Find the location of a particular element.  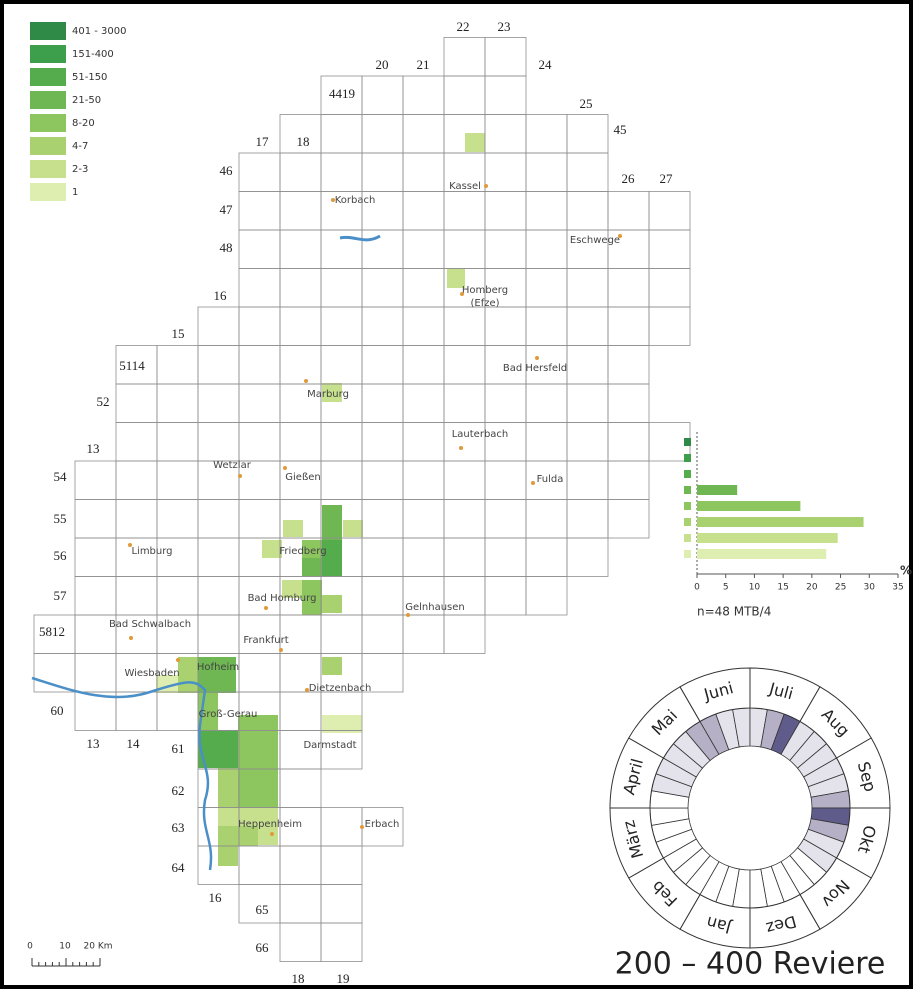

city-label: Groß-Gerau is located at coordinates (228, 714).